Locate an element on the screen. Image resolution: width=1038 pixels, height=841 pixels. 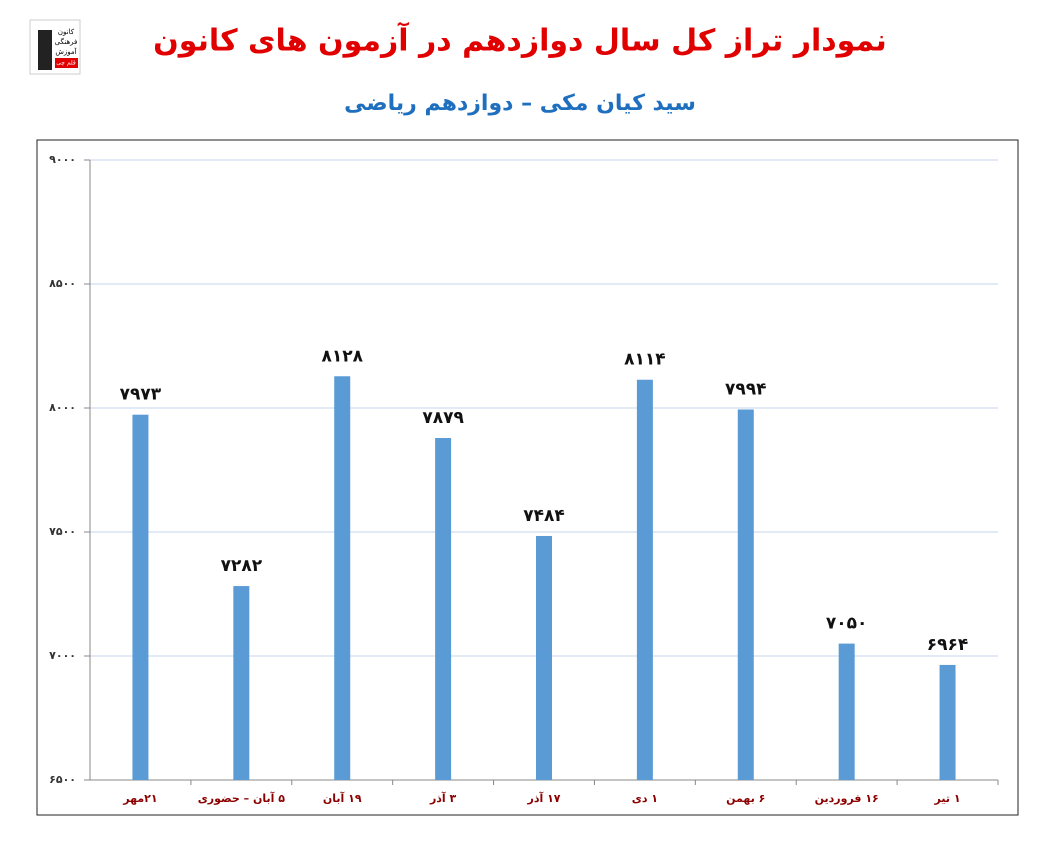
value-label: ۶۹۶۴ is located at coordinates (948, 645).